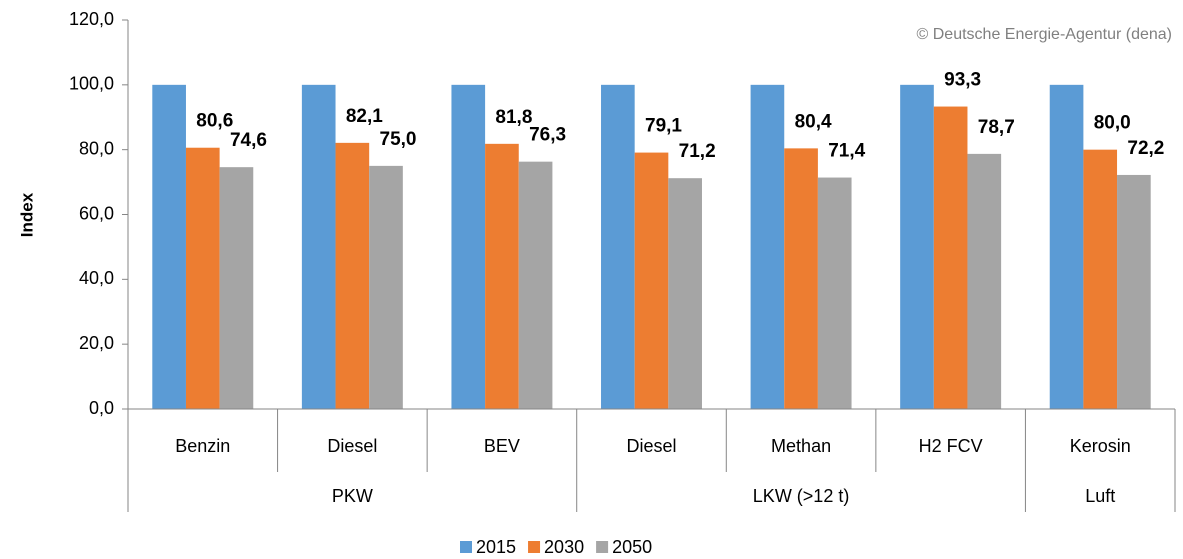 The height and width of the screenshot is (559, 1183). What do you see at coordinates (697, 151) in the screenshot?
I see `data-label: 71,2` at bounding box center [697, 151].